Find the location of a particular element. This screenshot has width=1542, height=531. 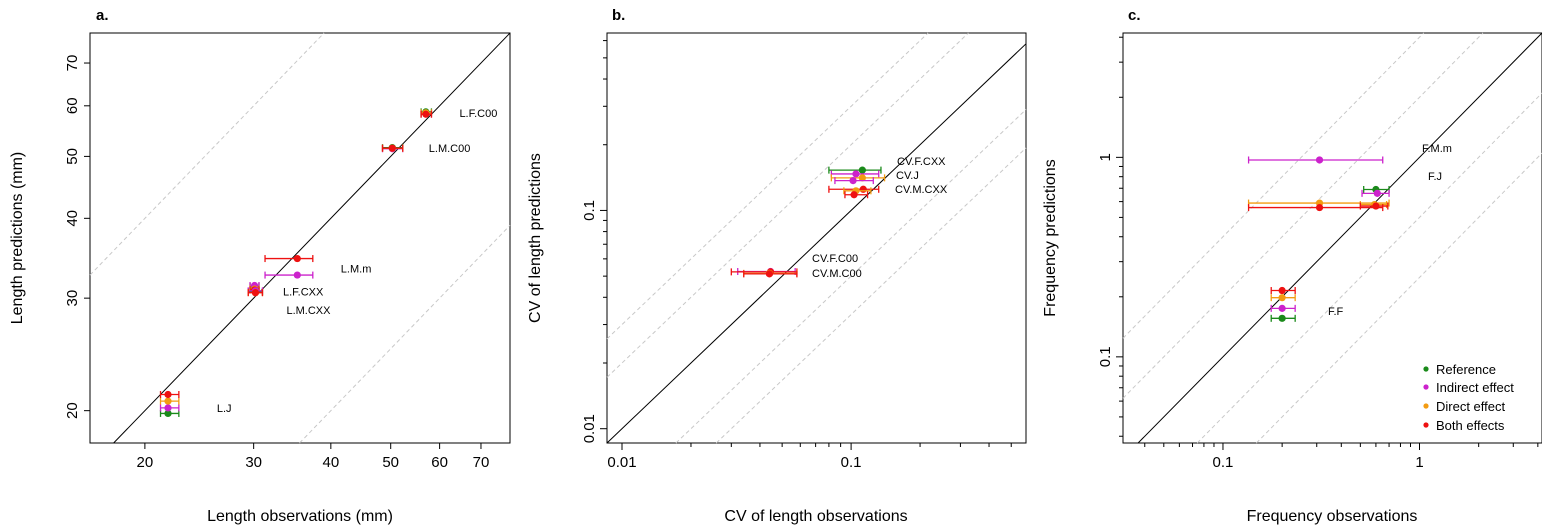

a-point-L.J-s3 is located at coordinates (168, 394).